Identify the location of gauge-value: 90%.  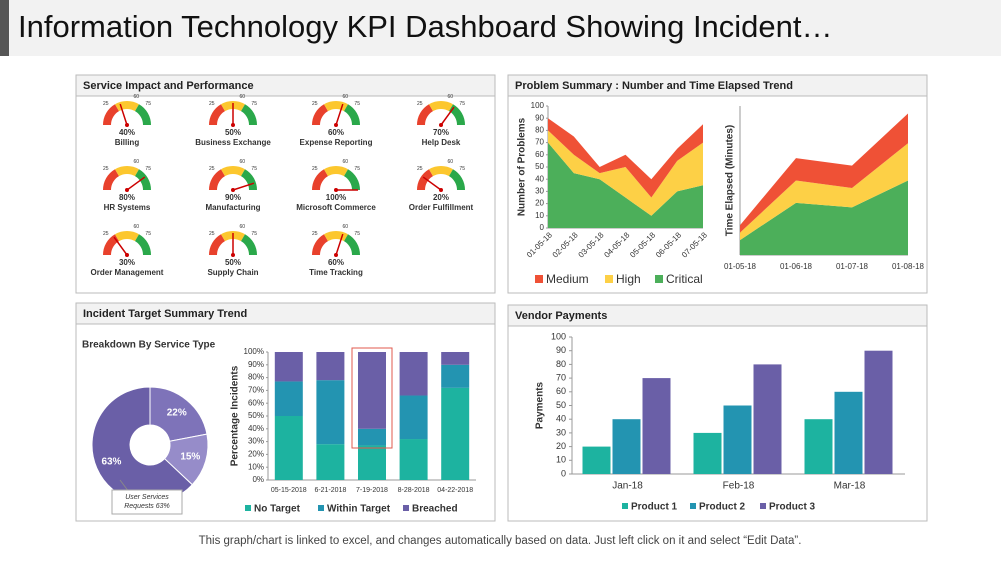
(233, 197).